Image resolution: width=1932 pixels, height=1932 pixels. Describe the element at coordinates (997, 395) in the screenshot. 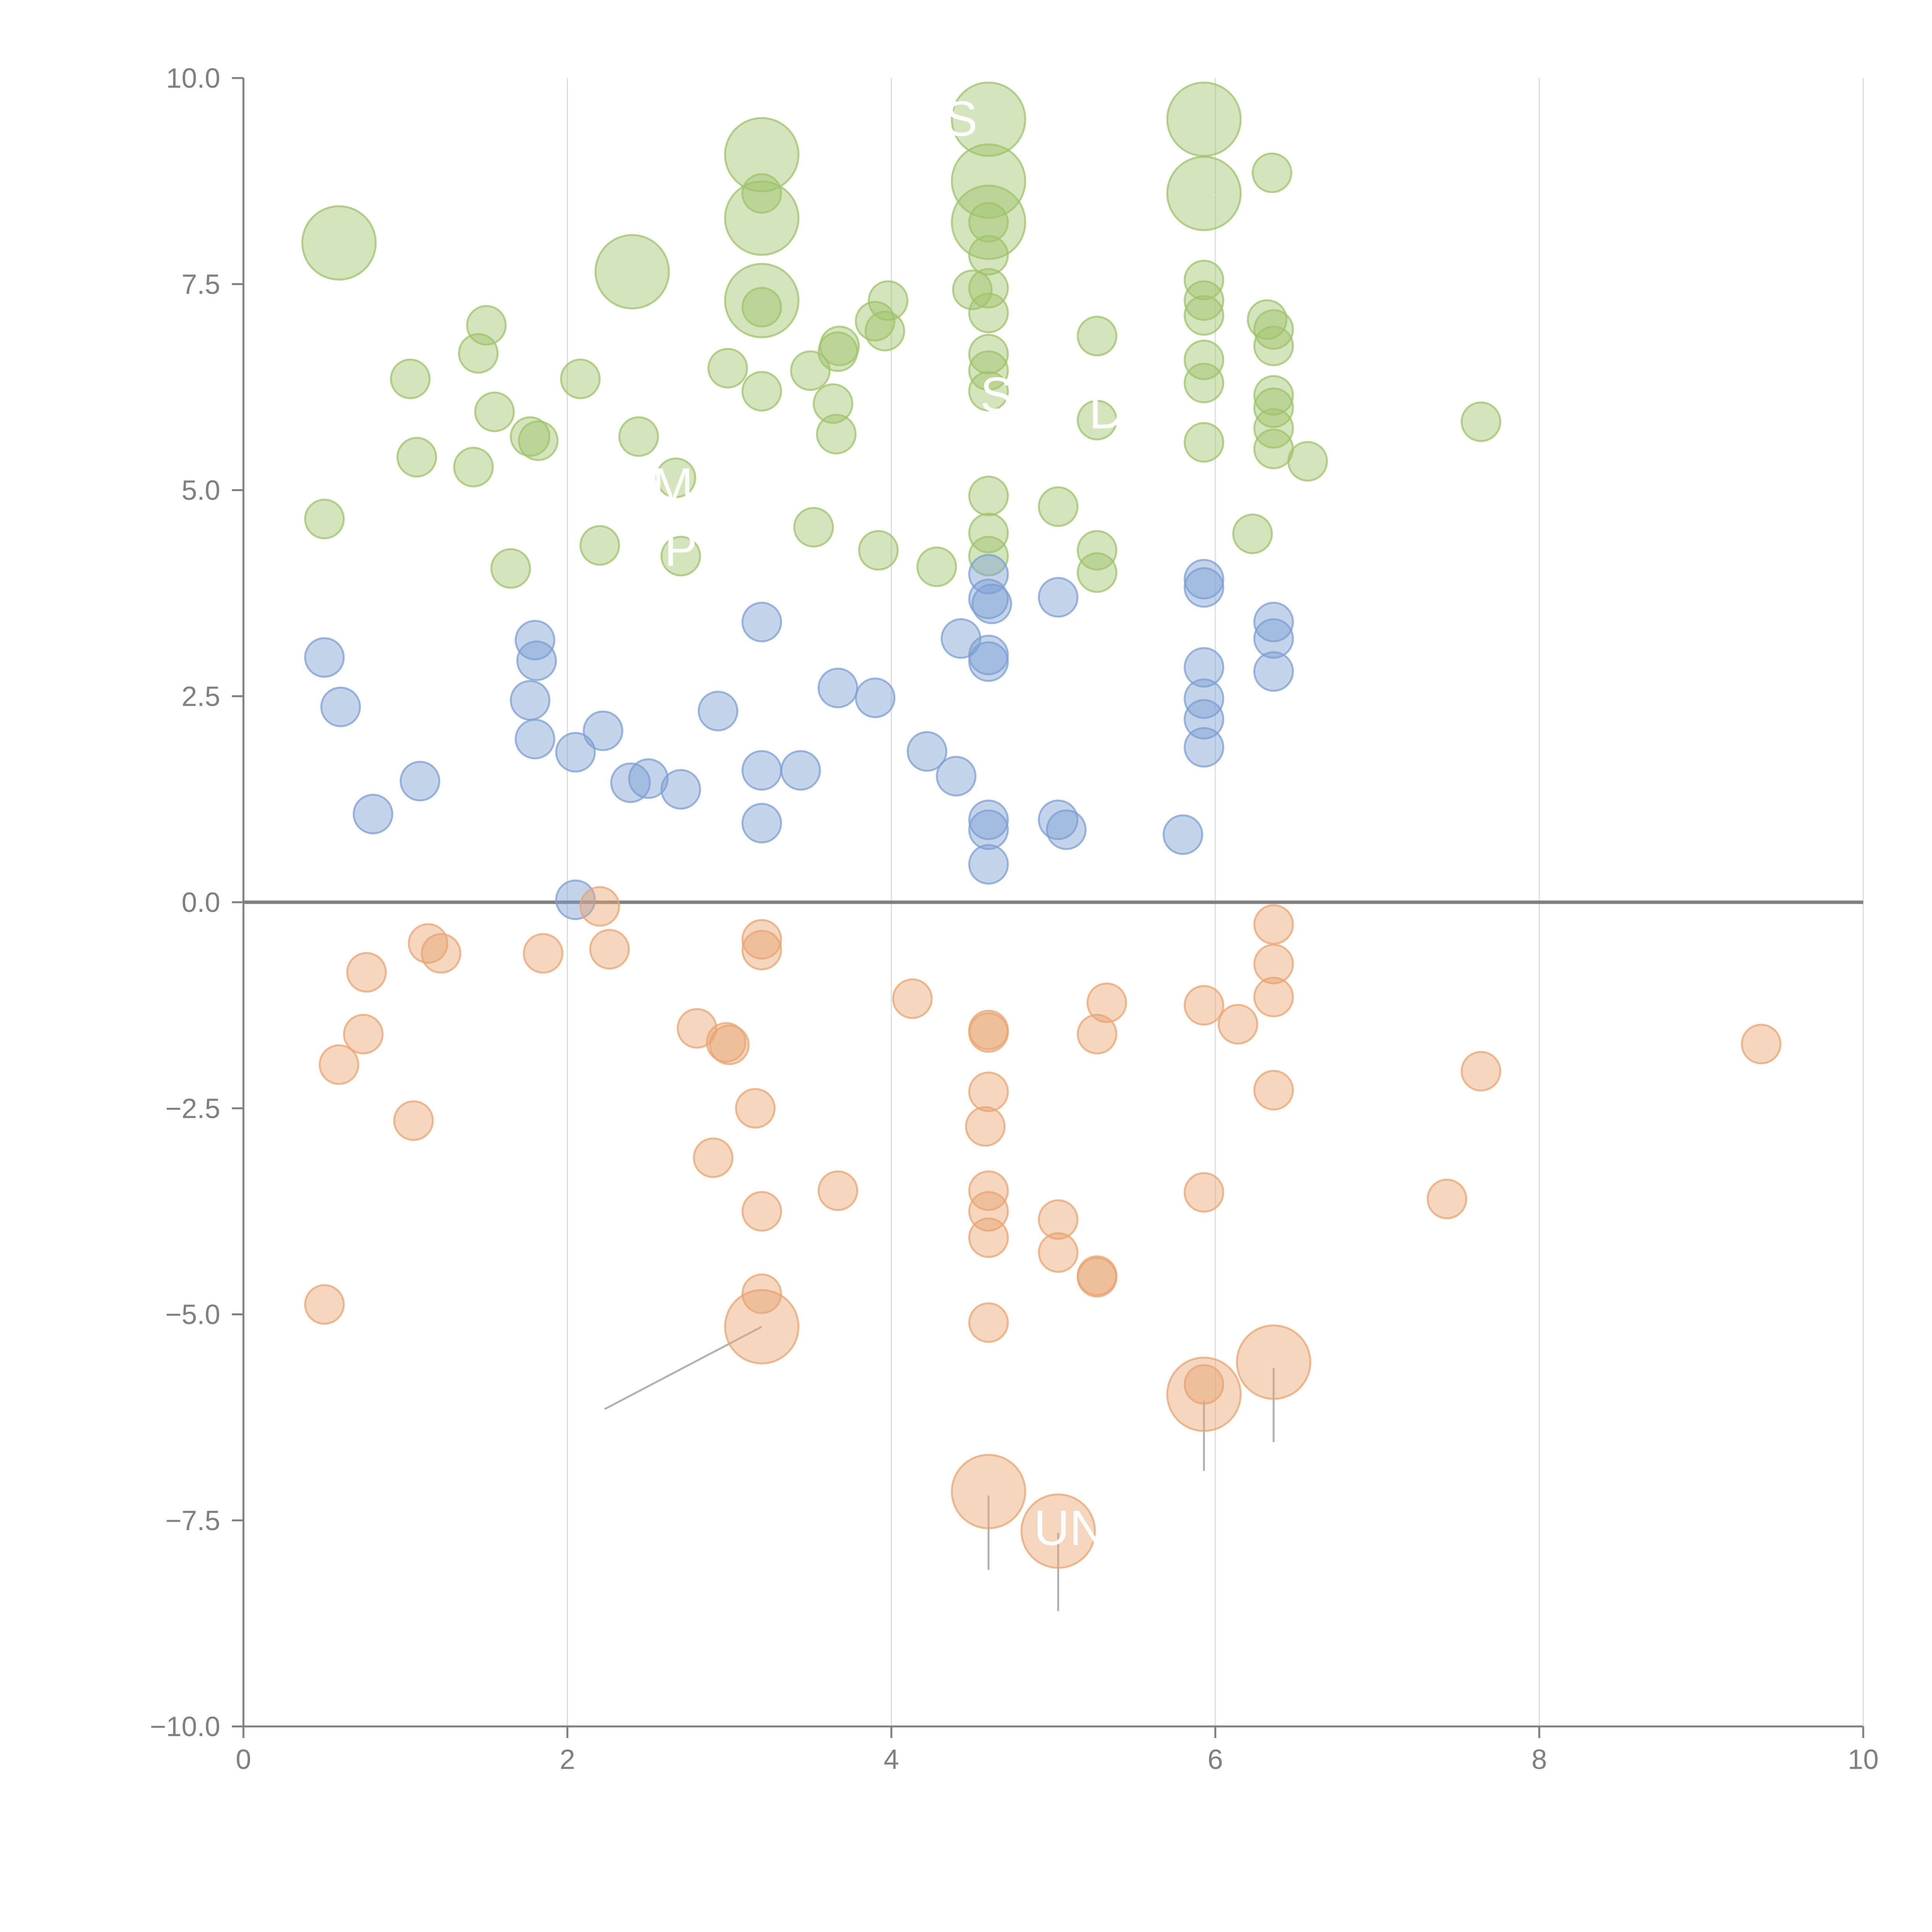

I see `bubble-label-s-mid: S` at that location.